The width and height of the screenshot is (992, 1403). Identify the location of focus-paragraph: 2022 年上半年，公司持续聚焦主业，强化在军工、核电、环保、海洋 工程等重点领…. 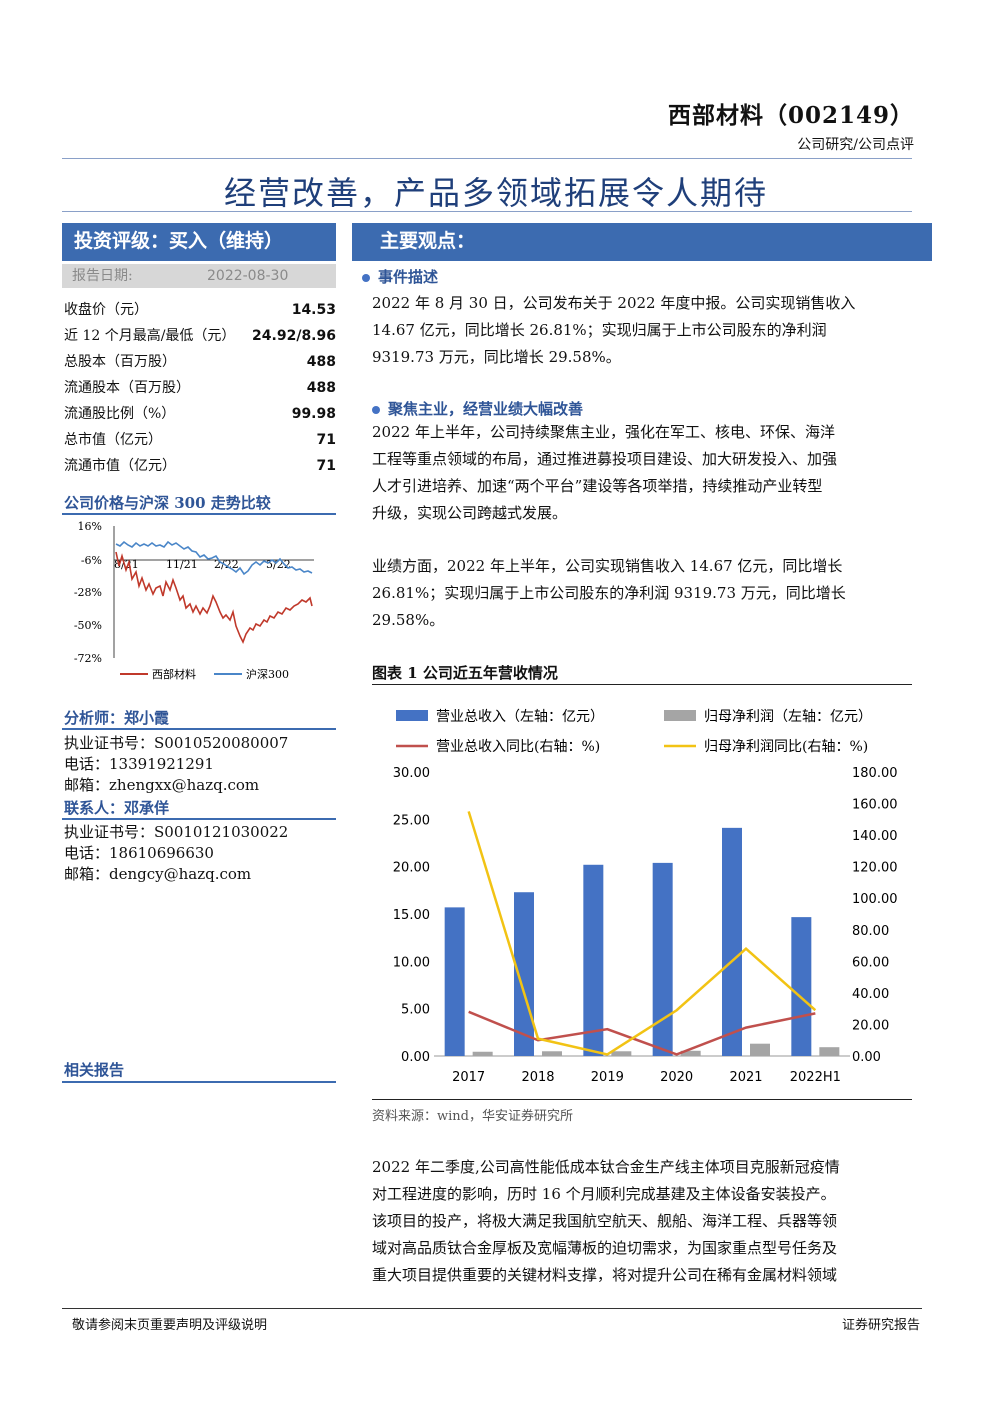
(605, 472).